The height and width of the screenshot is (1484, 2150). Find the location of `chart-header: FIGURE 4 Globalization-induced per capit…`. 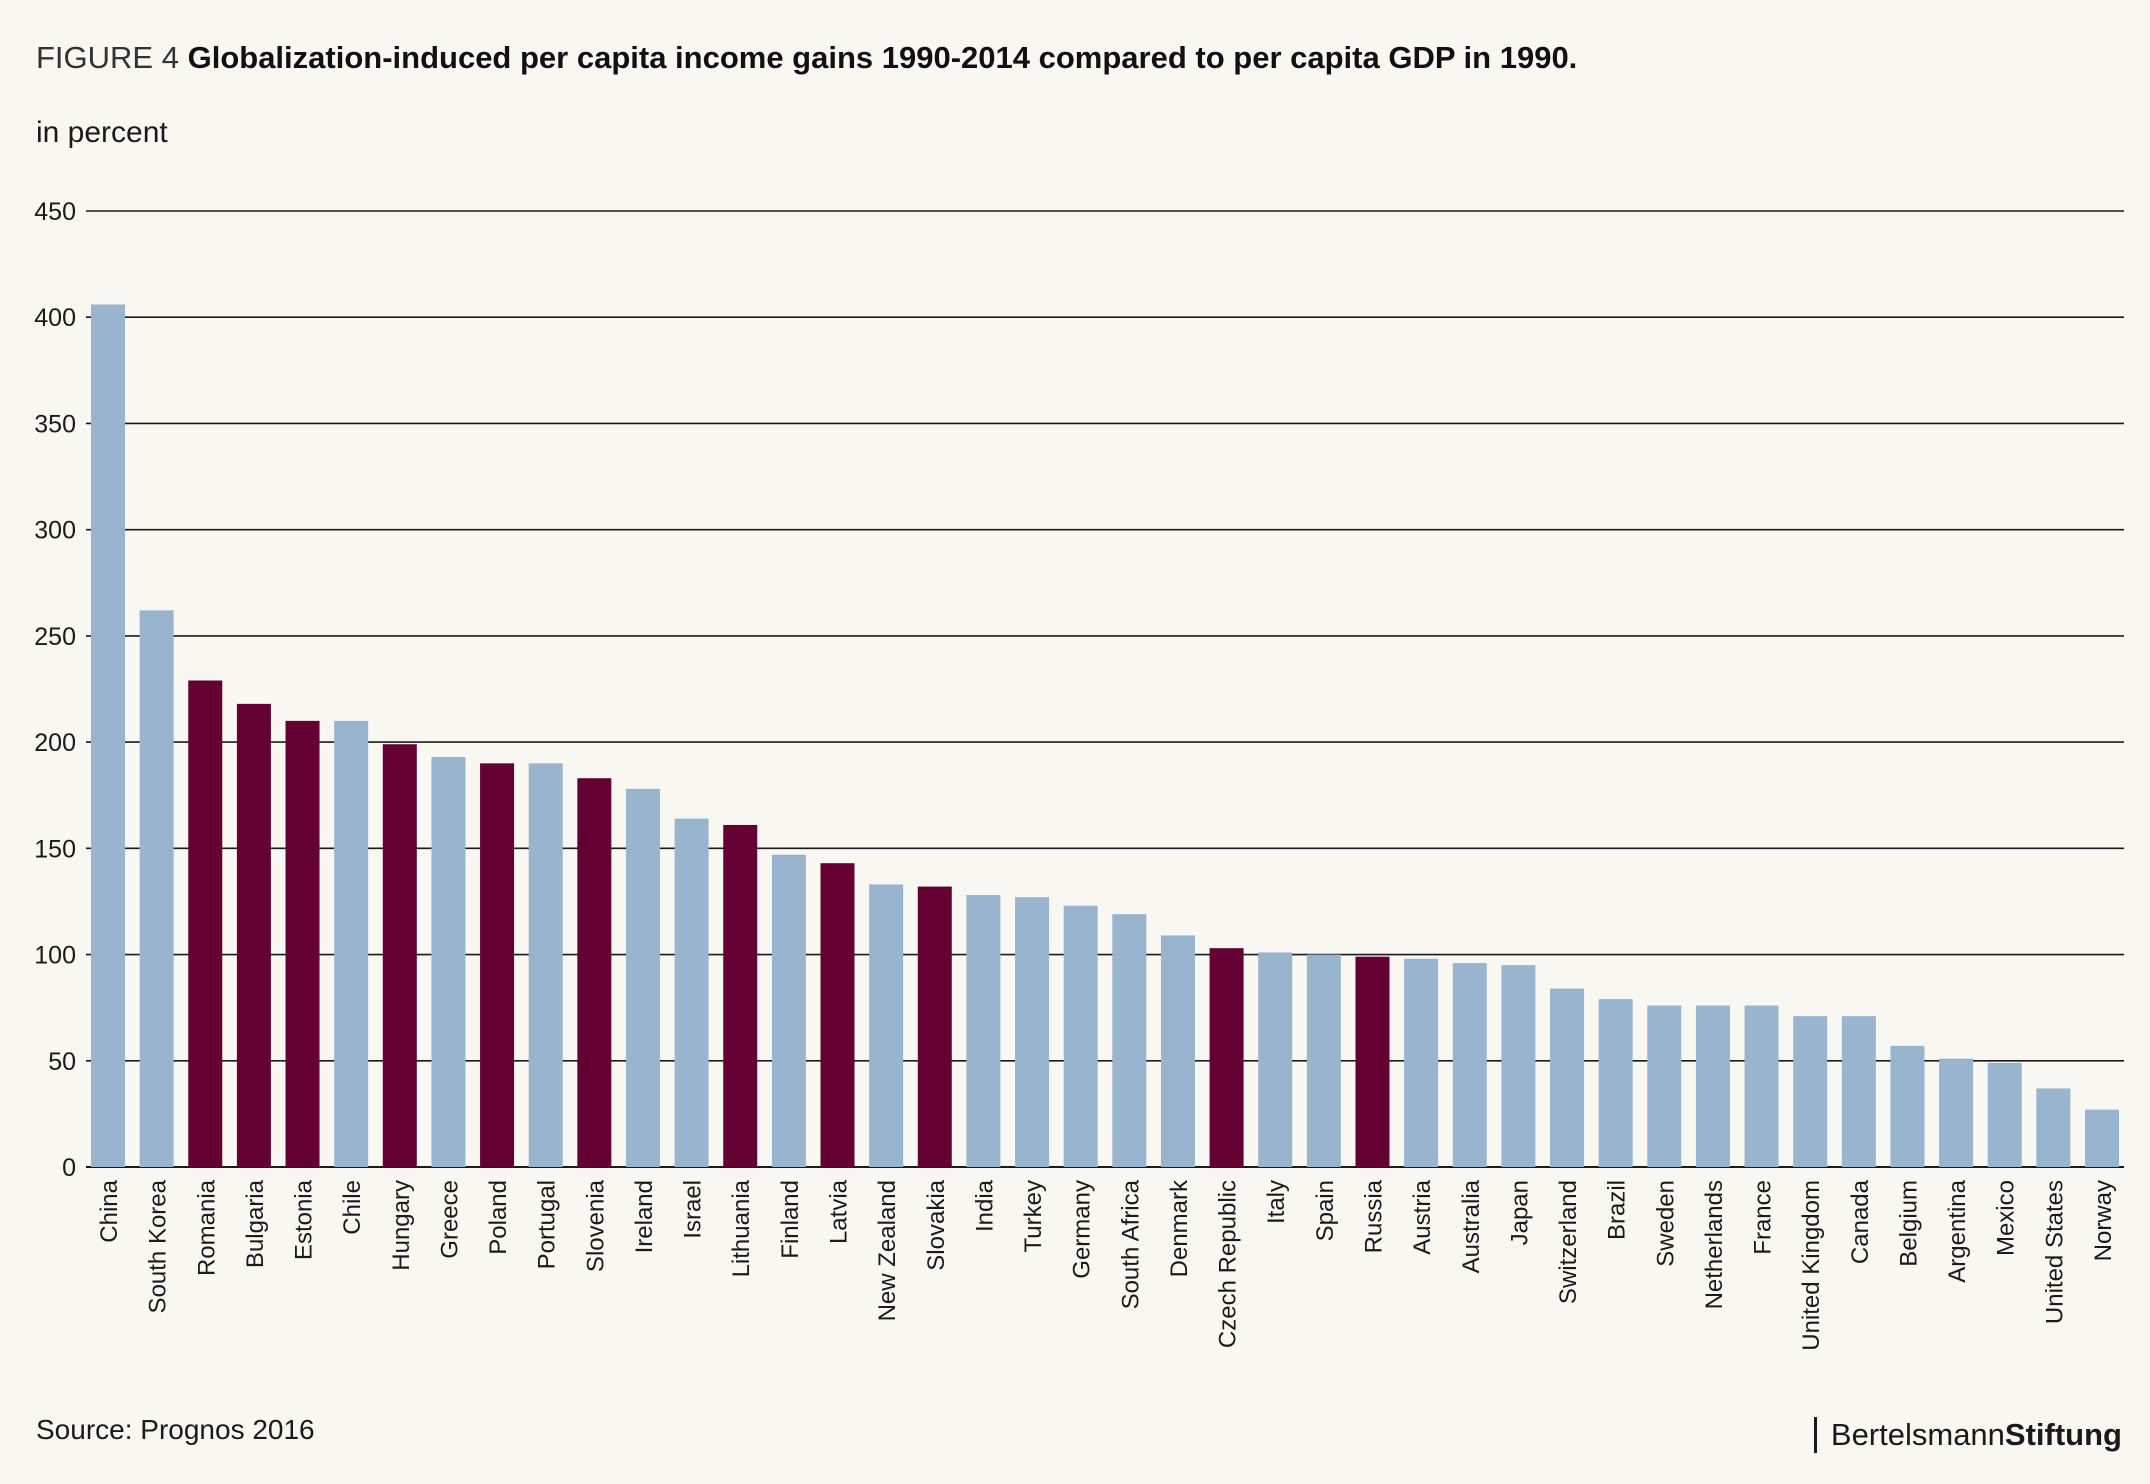

chart-header: FIGURE 4 Globalization-induced per capit… is located at coordinates (806, 58).